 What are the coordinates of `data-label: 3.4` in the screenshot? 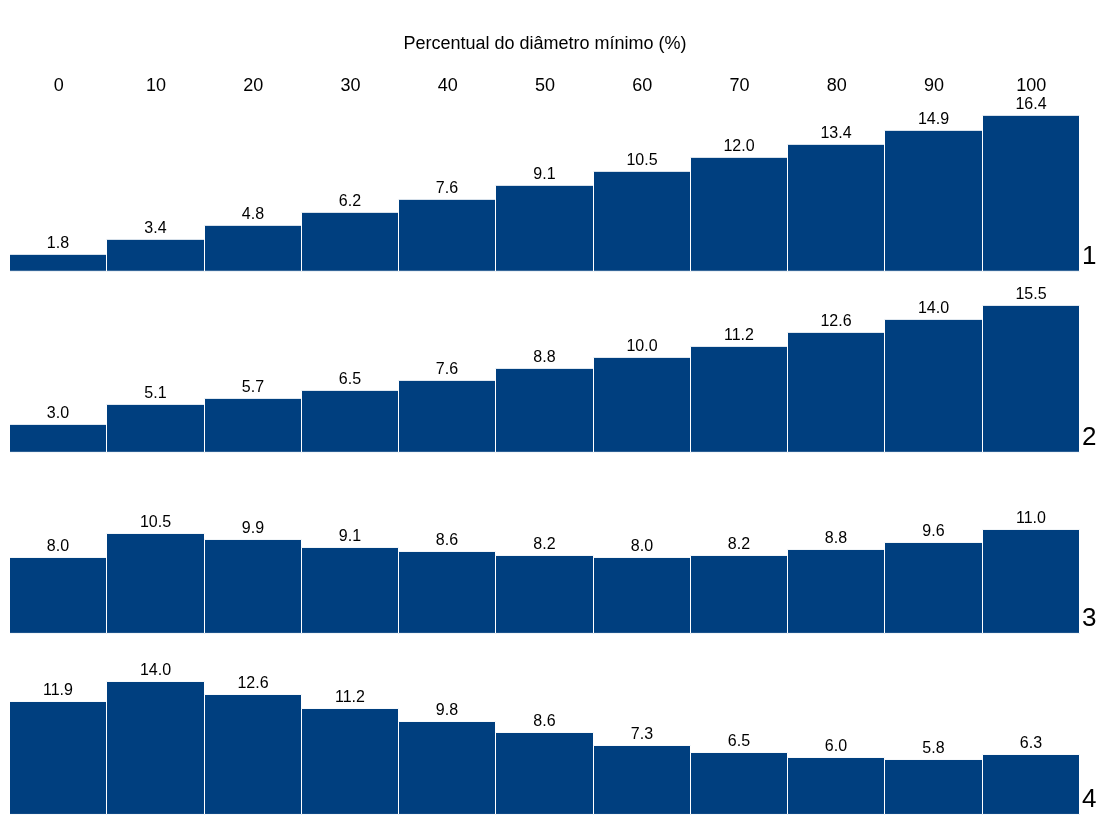 It's located at (155, 228).